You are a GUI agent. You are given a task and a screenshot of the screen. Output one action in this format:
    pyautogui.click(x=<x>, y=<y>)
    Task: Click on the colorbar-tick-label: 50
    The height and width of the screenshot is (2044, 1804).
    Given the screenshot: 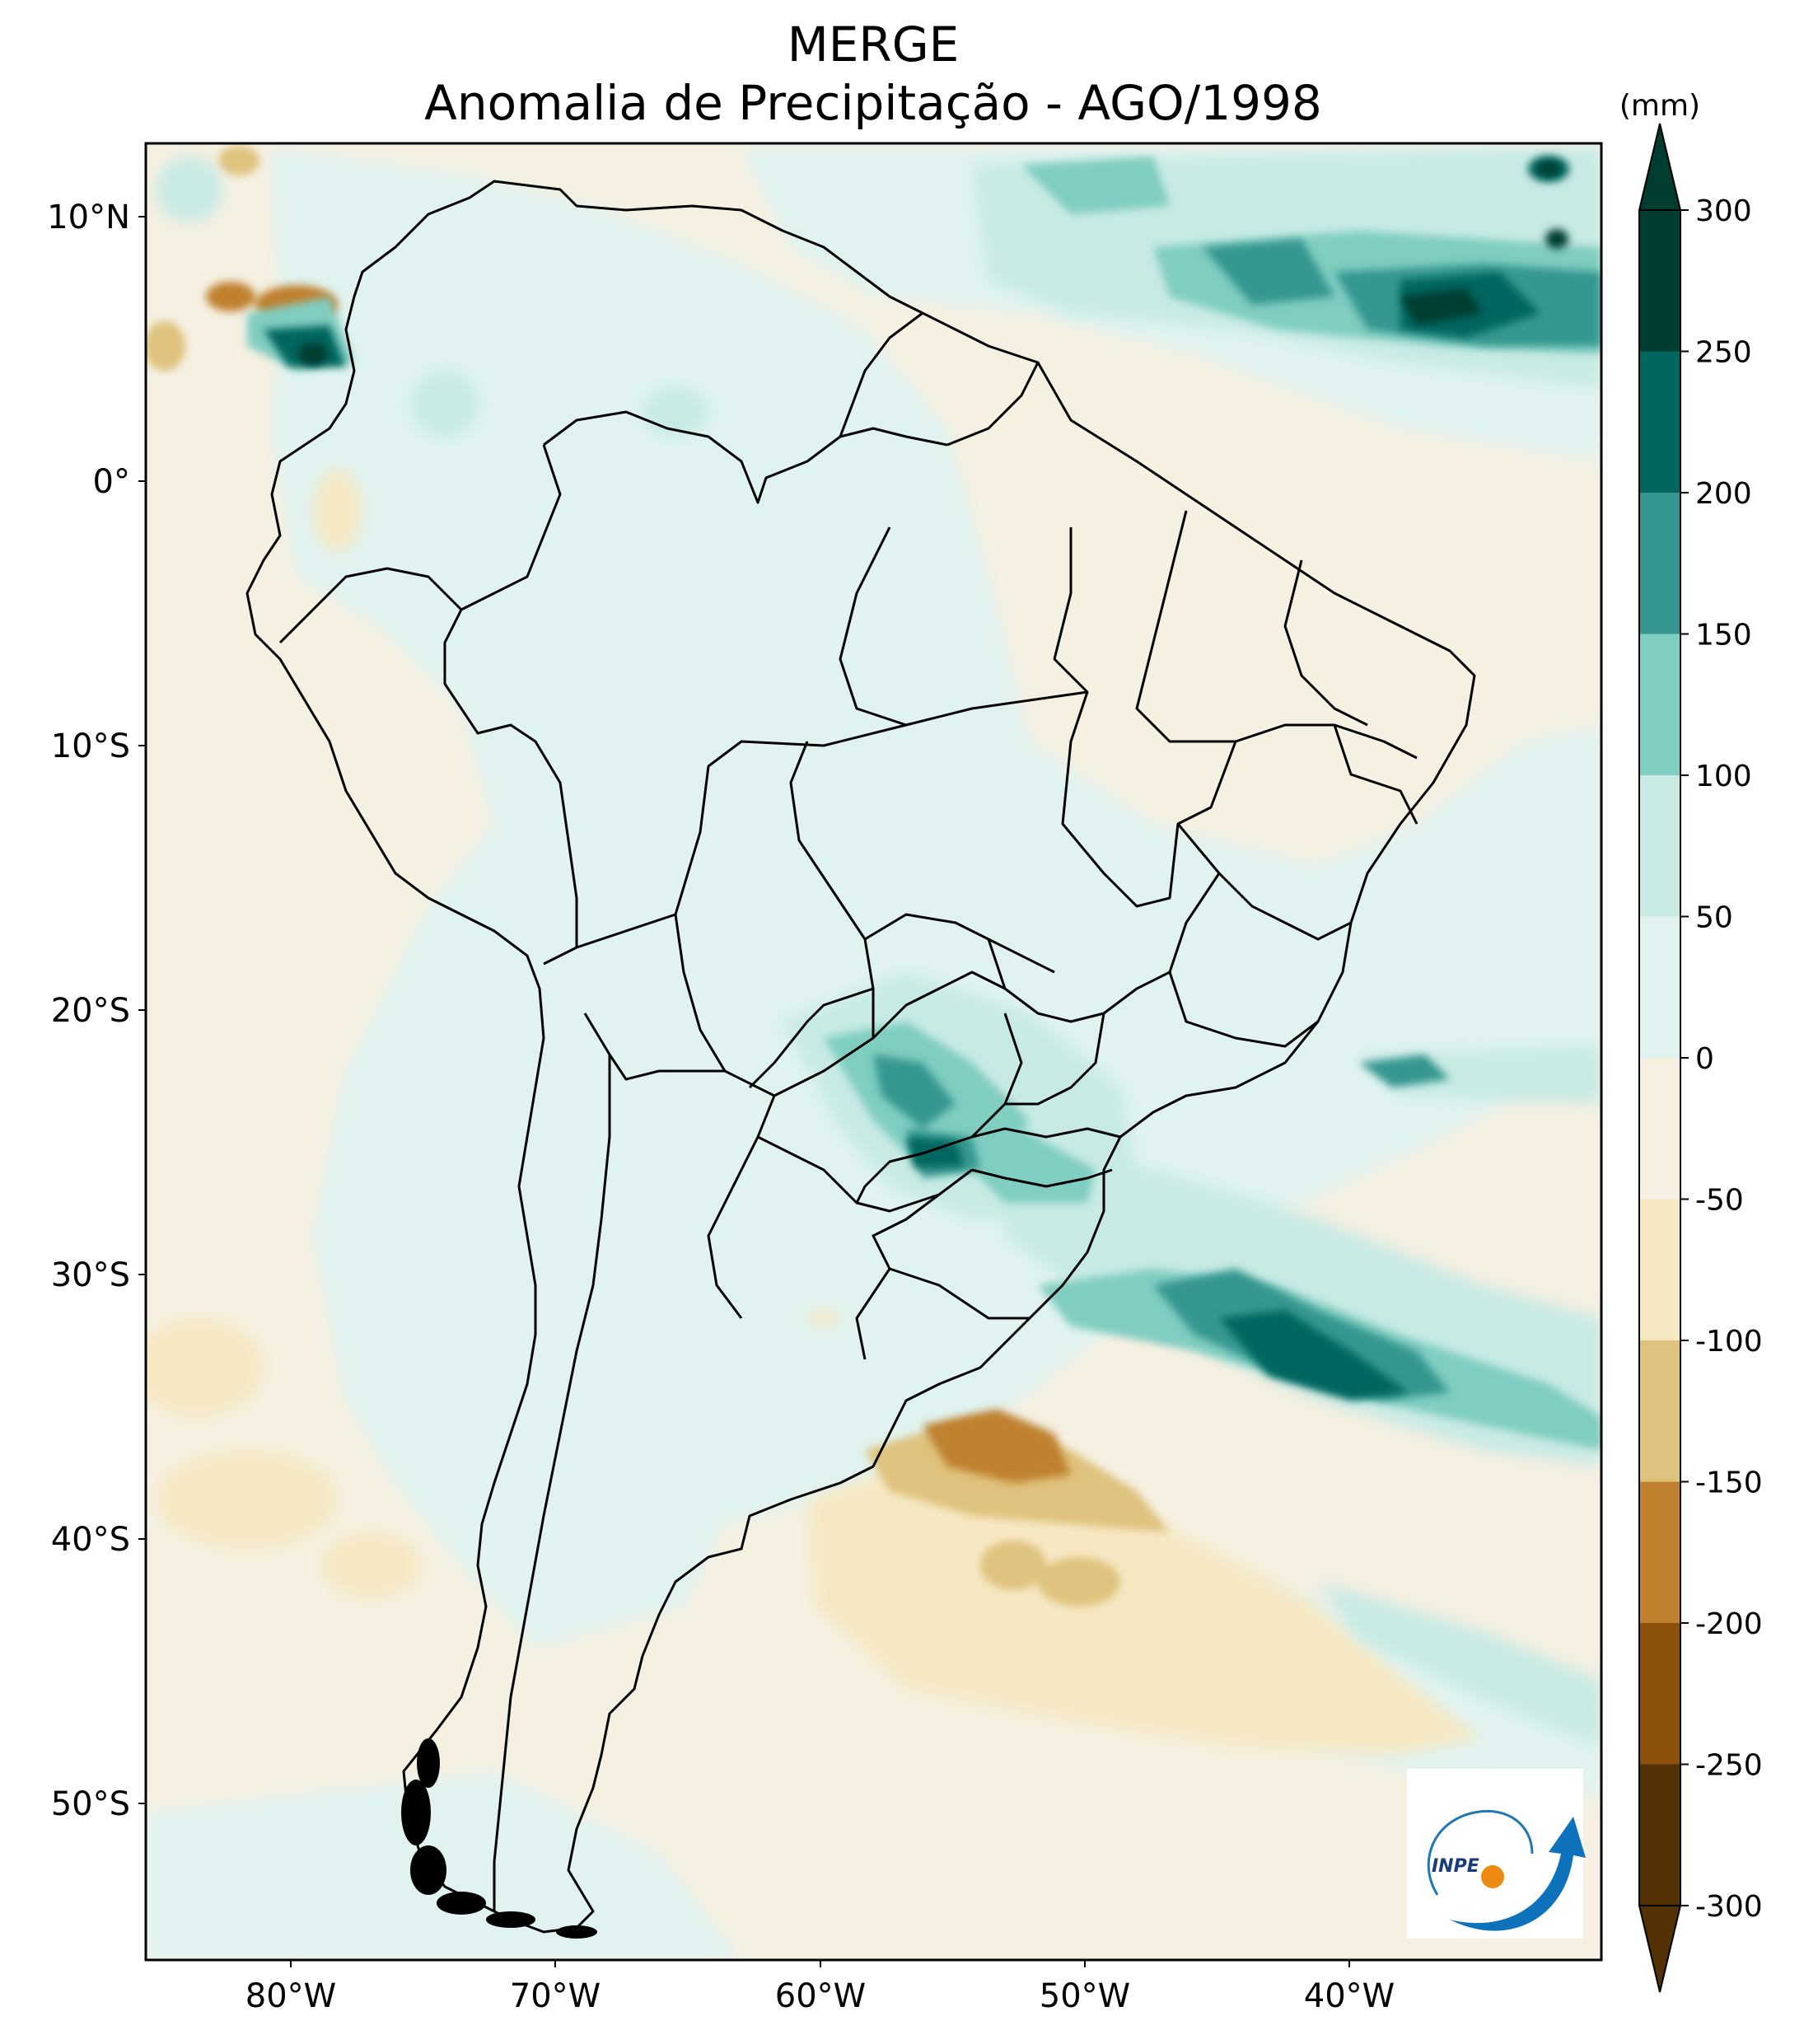 What is the action you would take?
    pyautogui.click(x=1714, y=918)
    